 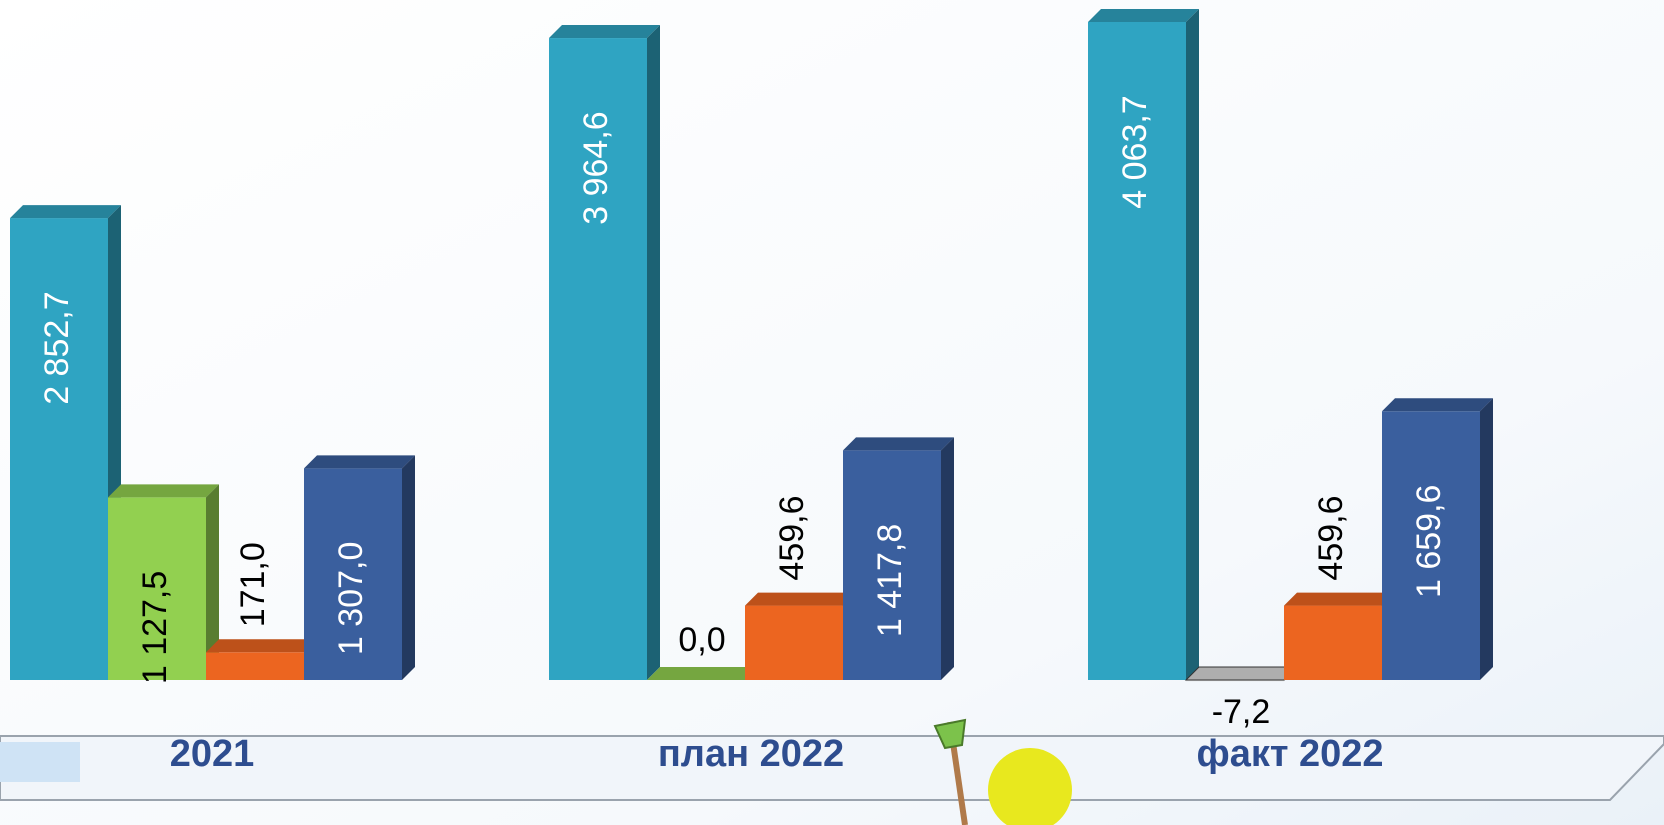 What do you see at coordinates (890, 580) in the screenshot?
I see `value-label: 1 417,8` at bounding box center [890, 580].